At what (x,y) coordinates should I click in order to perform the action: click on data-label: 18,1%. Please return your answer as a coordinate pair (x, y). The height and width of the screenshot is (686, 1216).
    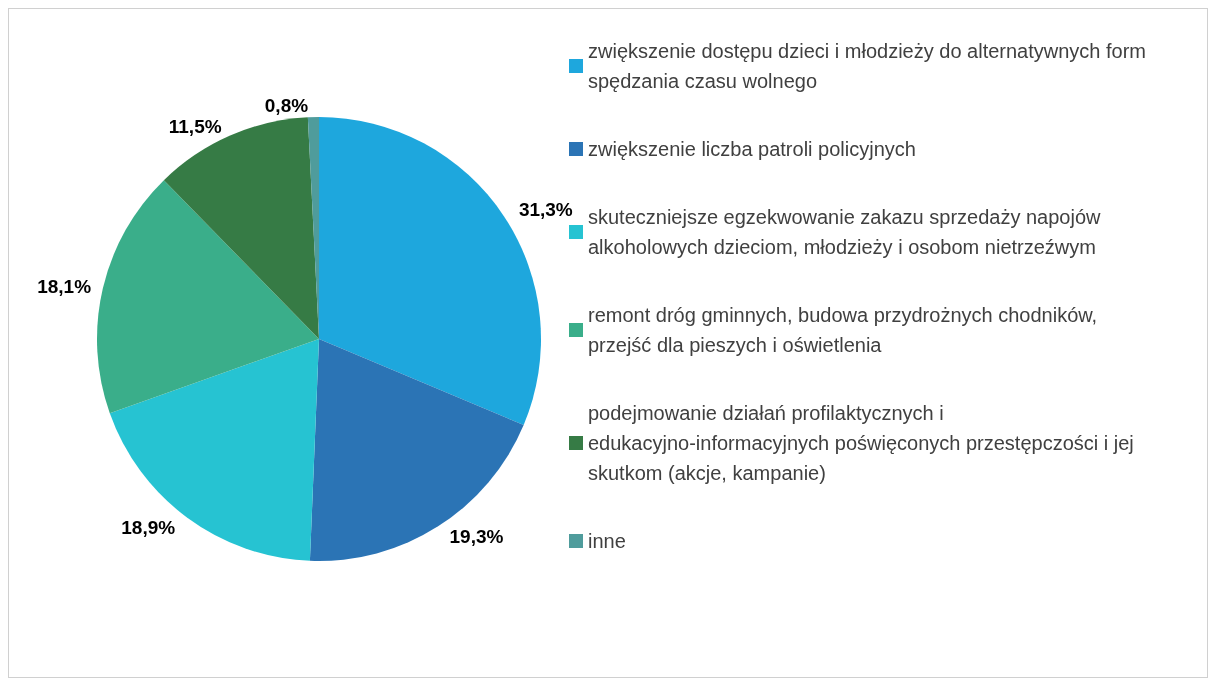
    Looking at the image, I should click on (64, 286).